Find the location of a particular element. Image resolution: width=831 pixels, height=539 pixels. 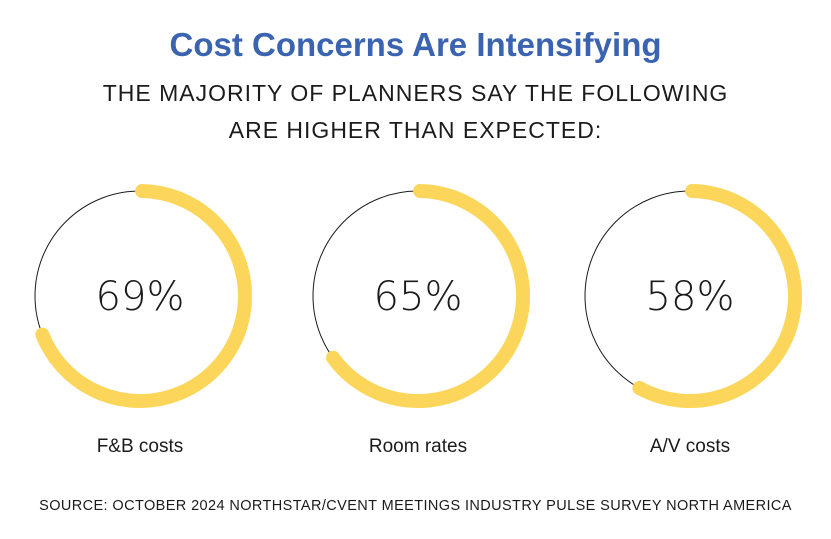

value-label-room-rates: 65% is located at coordinates (418, 297).